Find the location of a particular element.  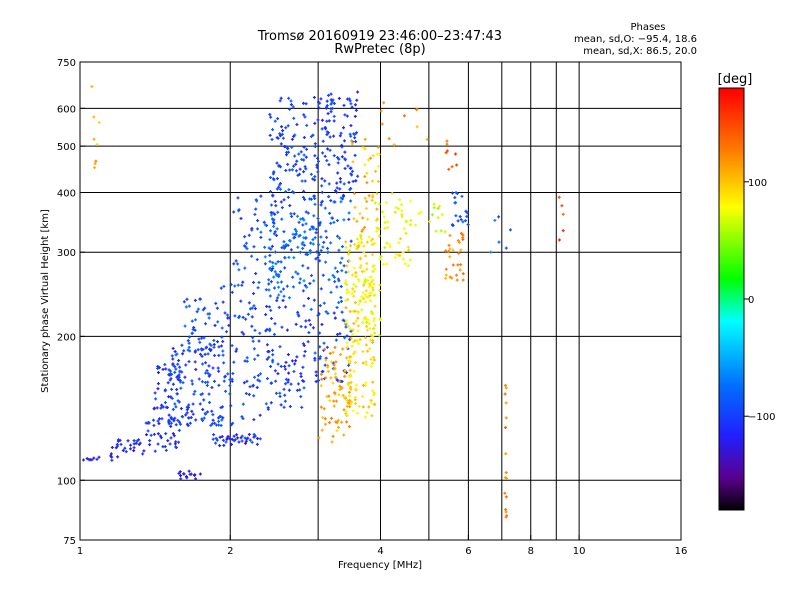

x-axis-ticks: 1 2 4 6 8 10 16 is located at coordinates (382, 546).